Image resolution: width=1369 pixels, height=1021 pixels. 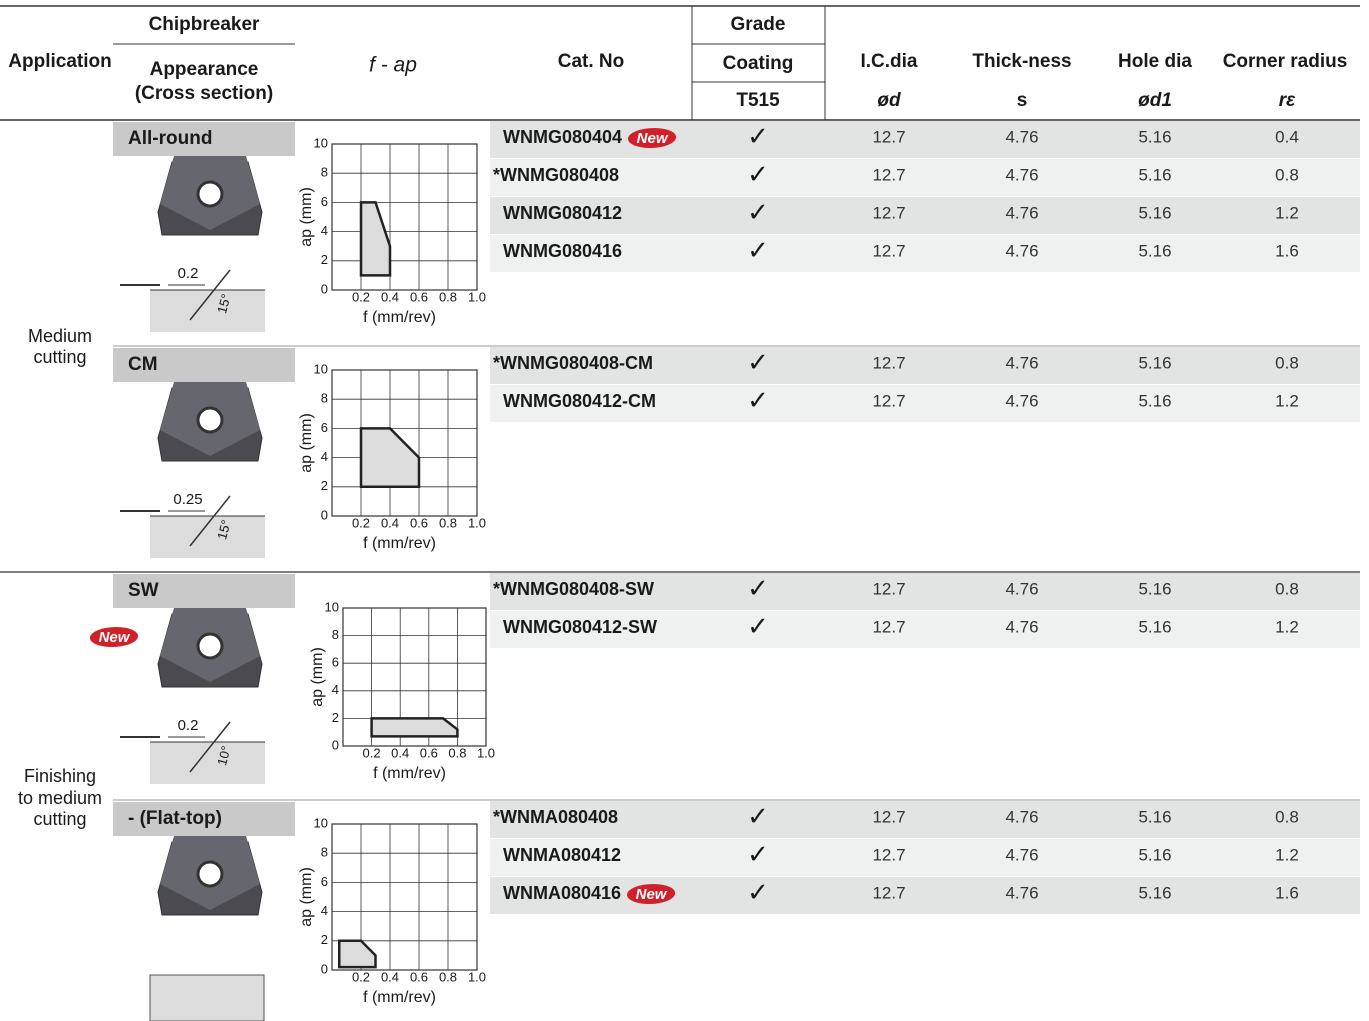 I want to click on application: to medium, so click(x=60, y=798).